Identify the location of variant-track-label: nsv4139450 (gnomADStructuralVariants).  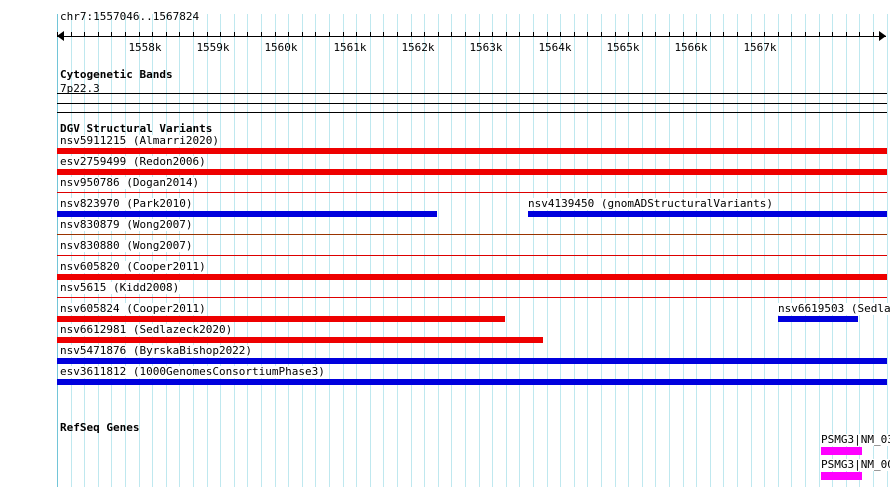
(651, 203).